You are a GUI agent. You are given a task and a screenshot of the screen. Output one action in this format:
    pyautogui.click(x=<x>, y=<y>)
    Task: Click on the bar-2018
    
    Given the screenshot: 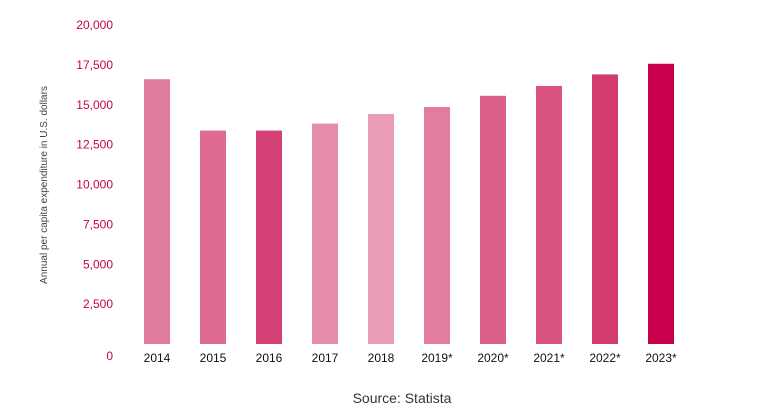 What is the action you would take?
    pyautogui.click(x=381, y=229)
    